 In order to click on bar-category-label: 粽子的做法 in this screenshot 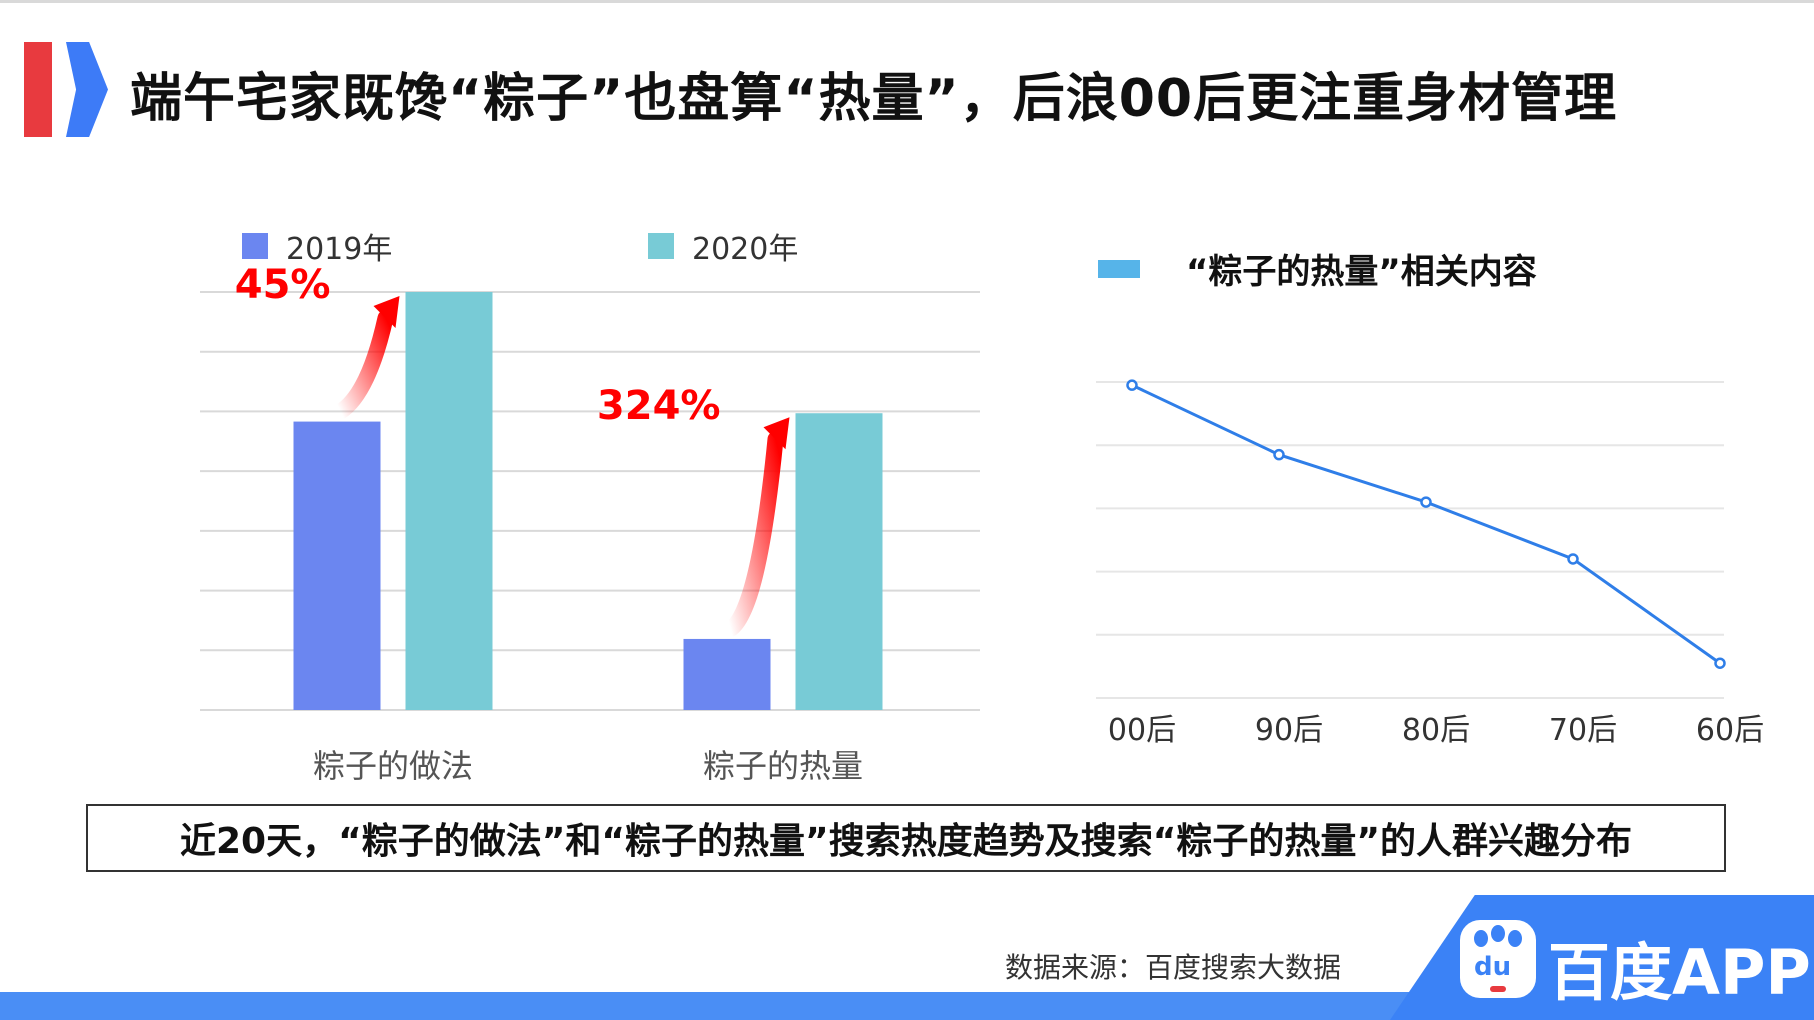, I will do `click(393, 766)`.